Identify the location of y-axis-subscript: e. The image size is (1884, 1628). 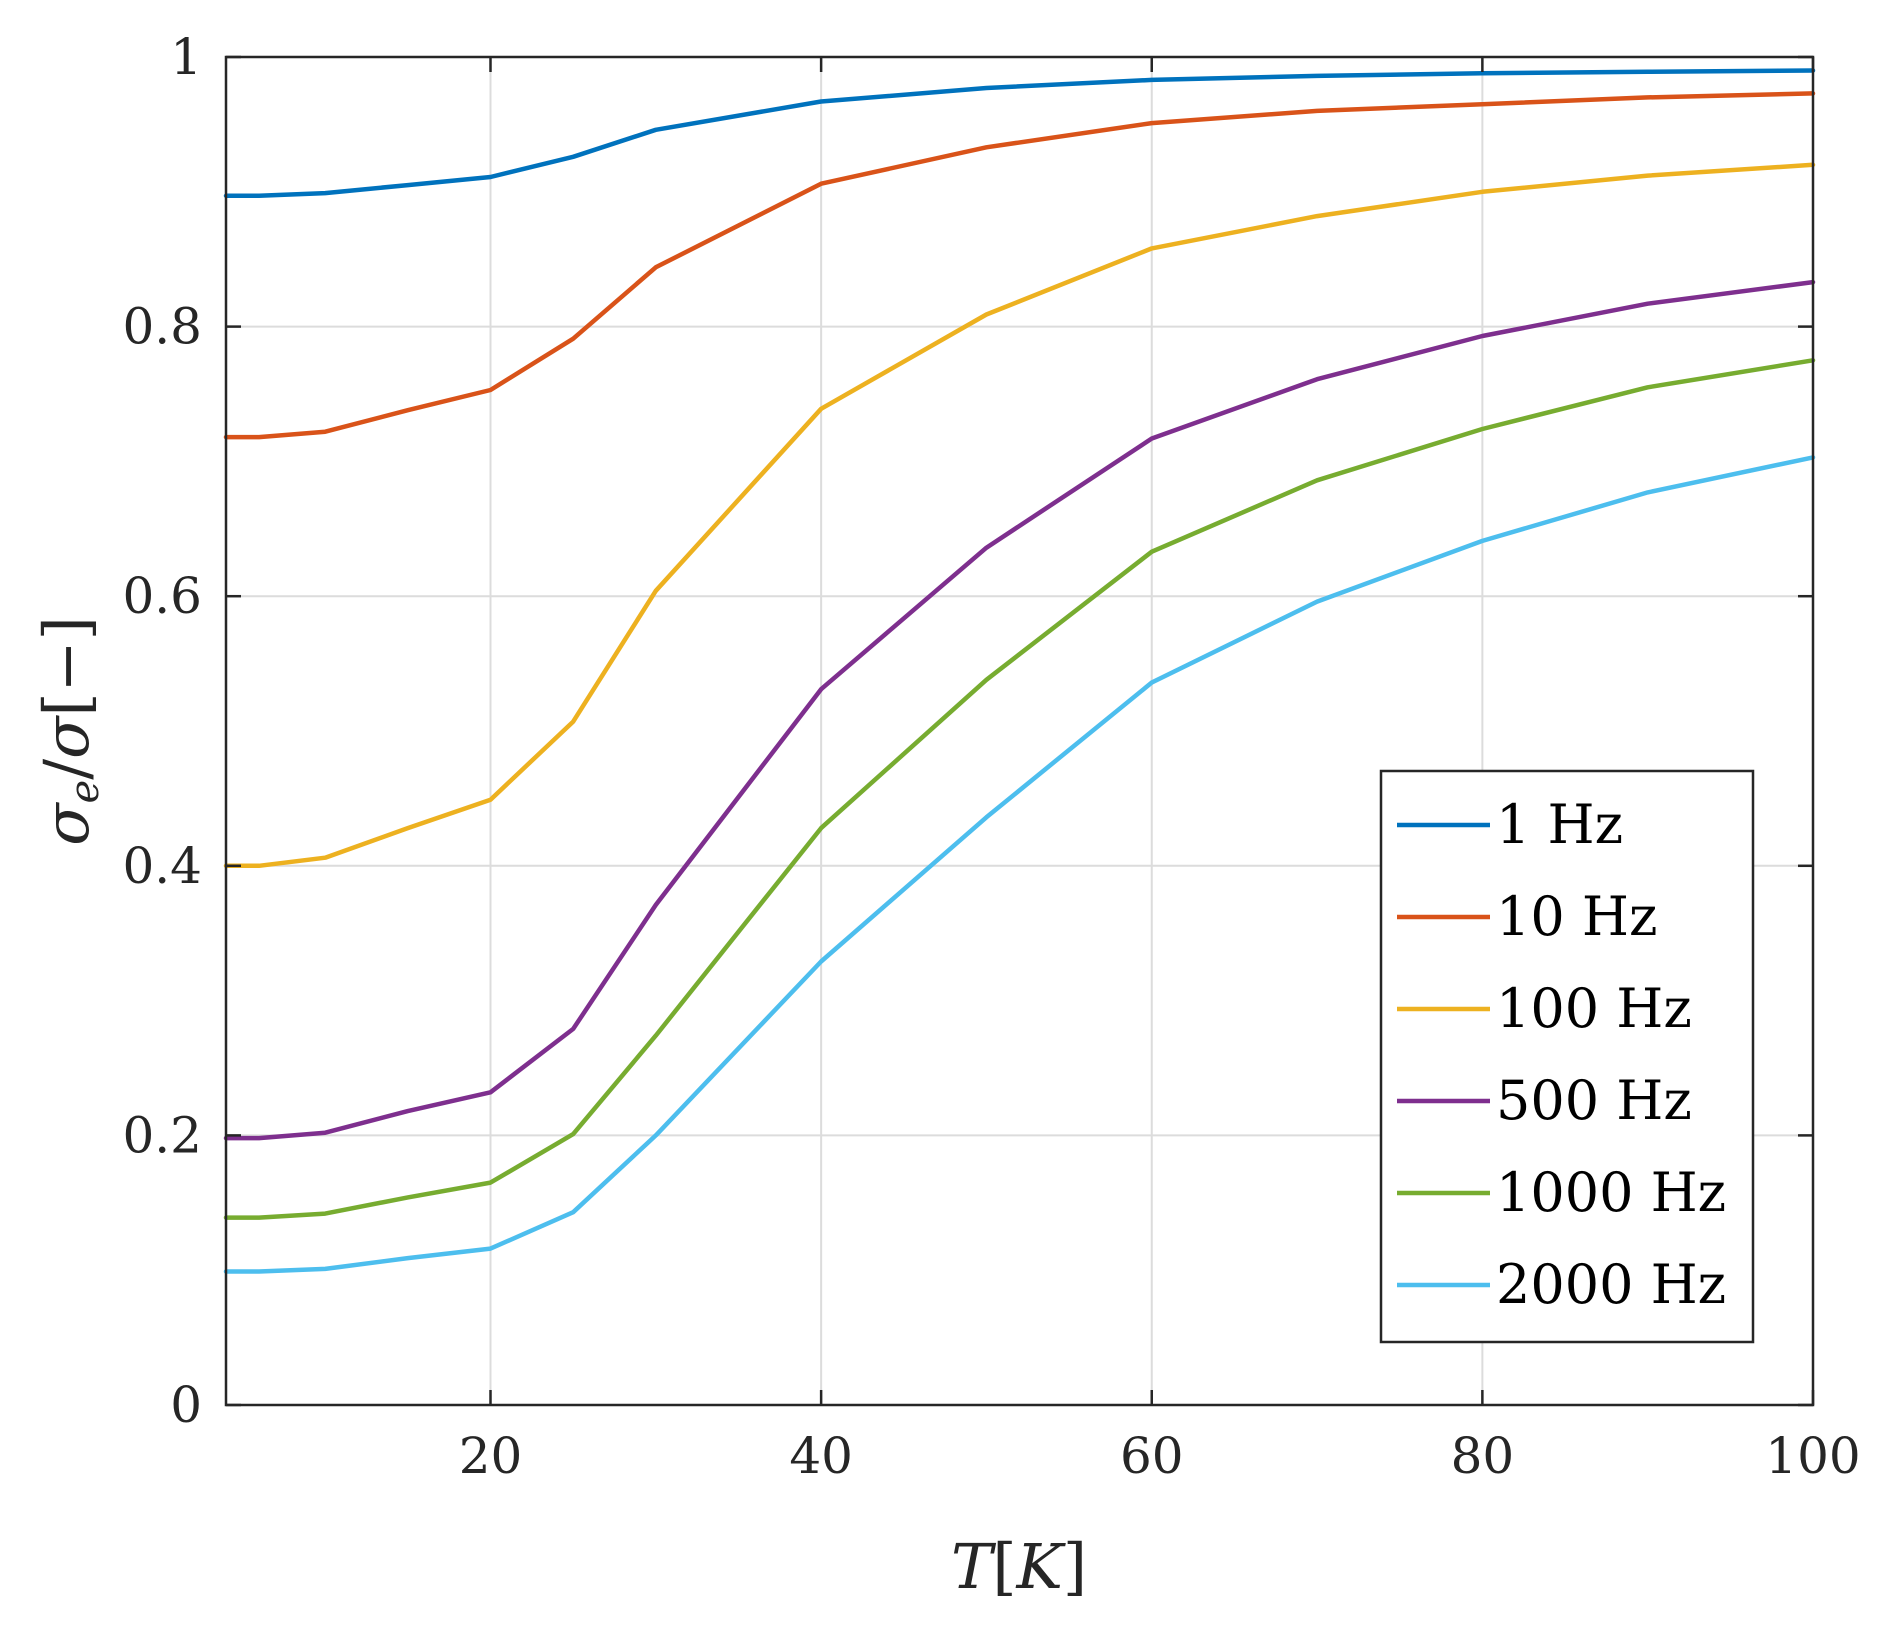
(85, 792).